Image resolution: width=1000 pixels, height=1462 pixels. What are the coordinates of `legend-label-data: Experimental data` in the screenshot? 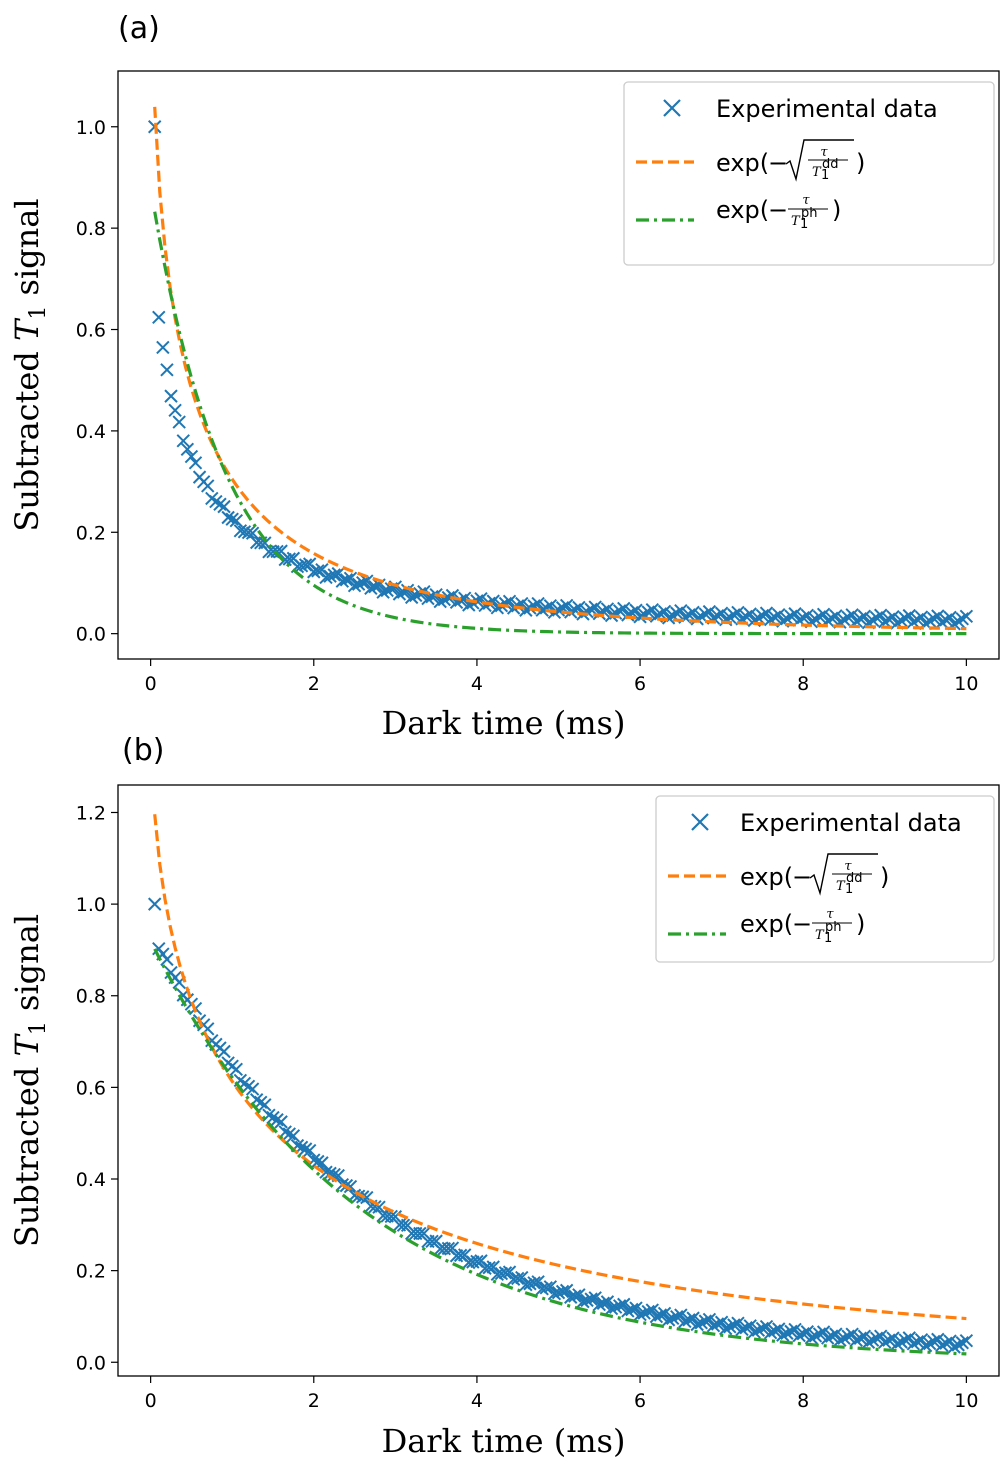 It's located at (851, 823).